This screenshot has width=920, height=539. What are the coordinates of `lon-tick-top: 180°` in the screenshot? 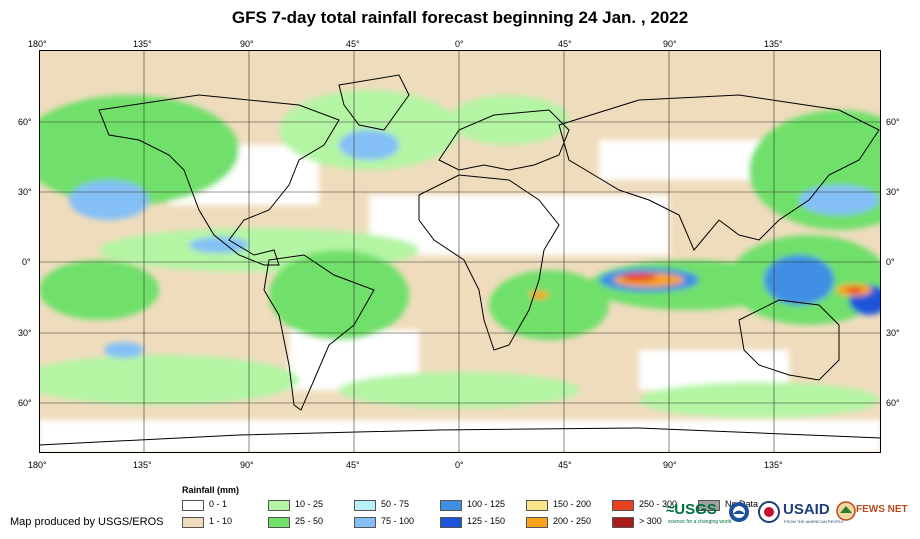 It's located at (37, 44).